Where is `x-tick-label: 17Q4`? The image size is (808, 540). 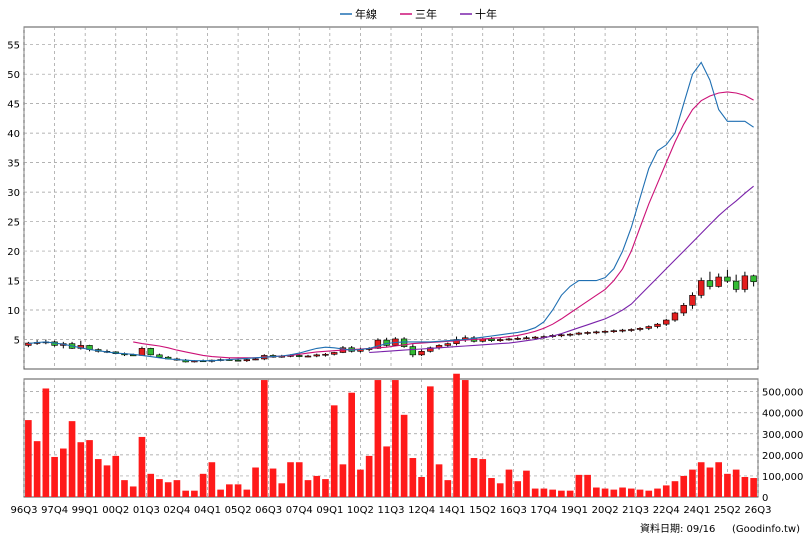 x-tick-label: 17Q4 is located at coordinates (543, 510).